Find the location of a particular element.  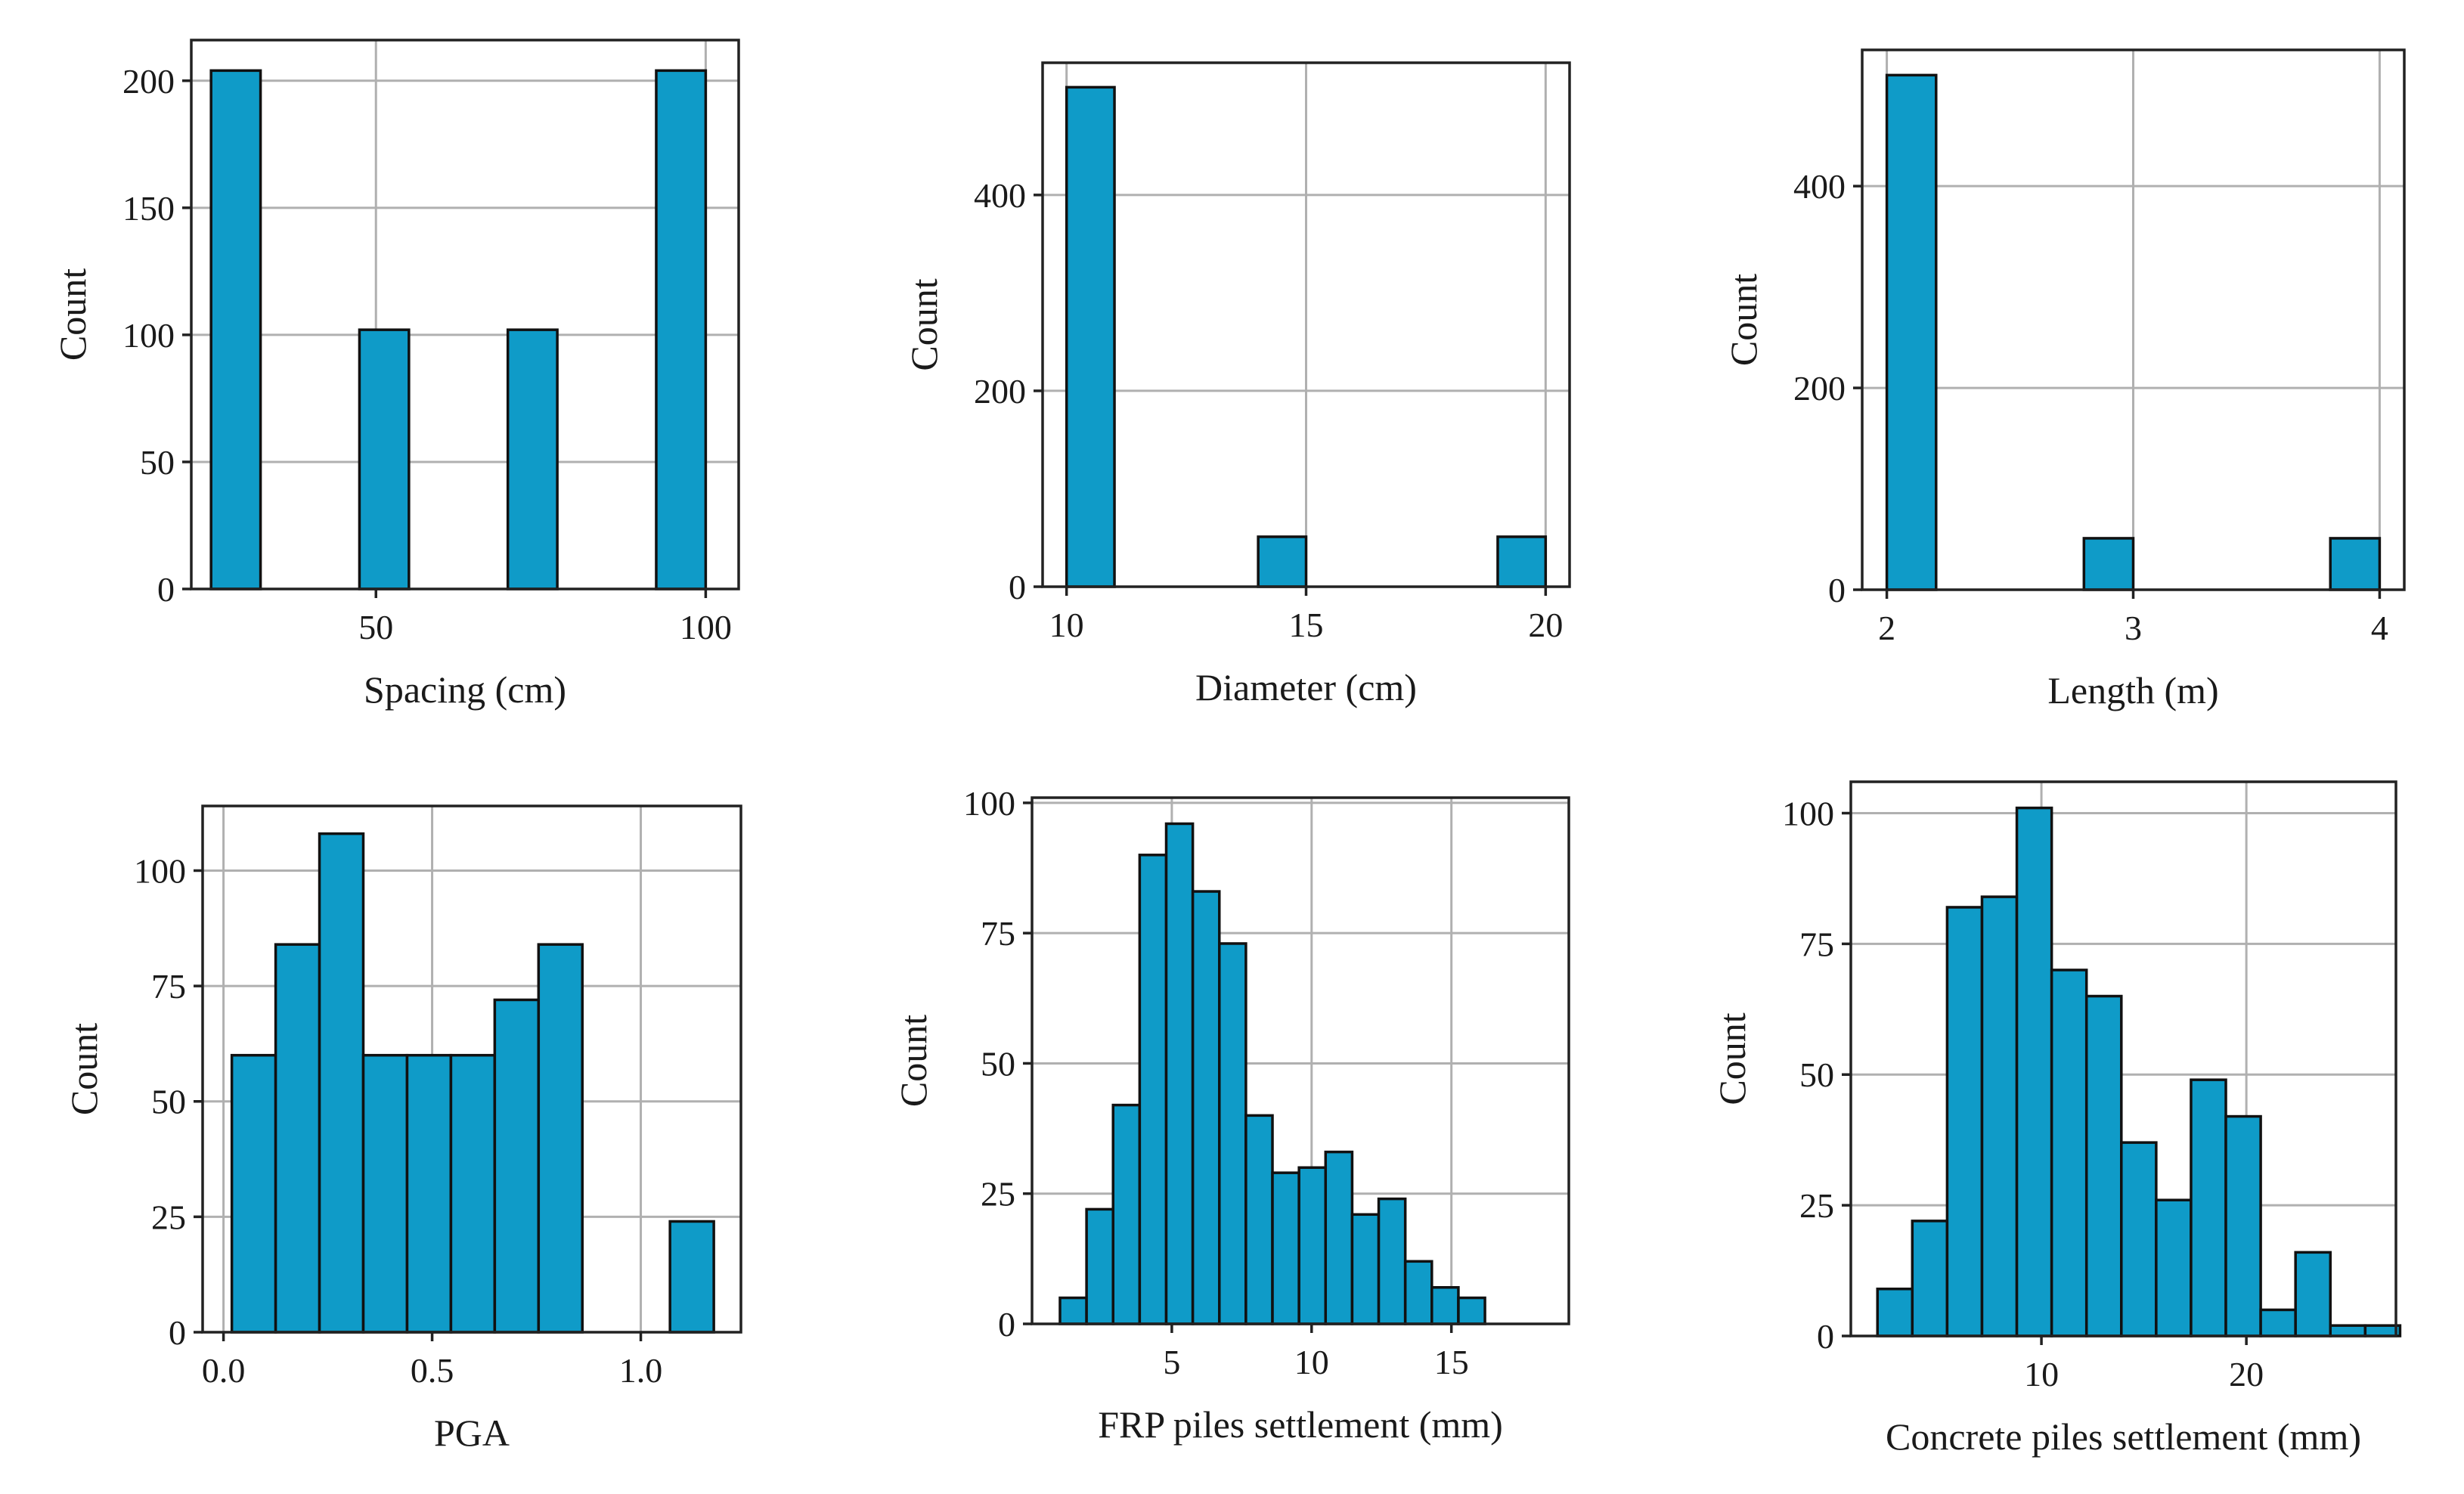

x-tick-label: 5 is located at coordinates (1171, 1362).